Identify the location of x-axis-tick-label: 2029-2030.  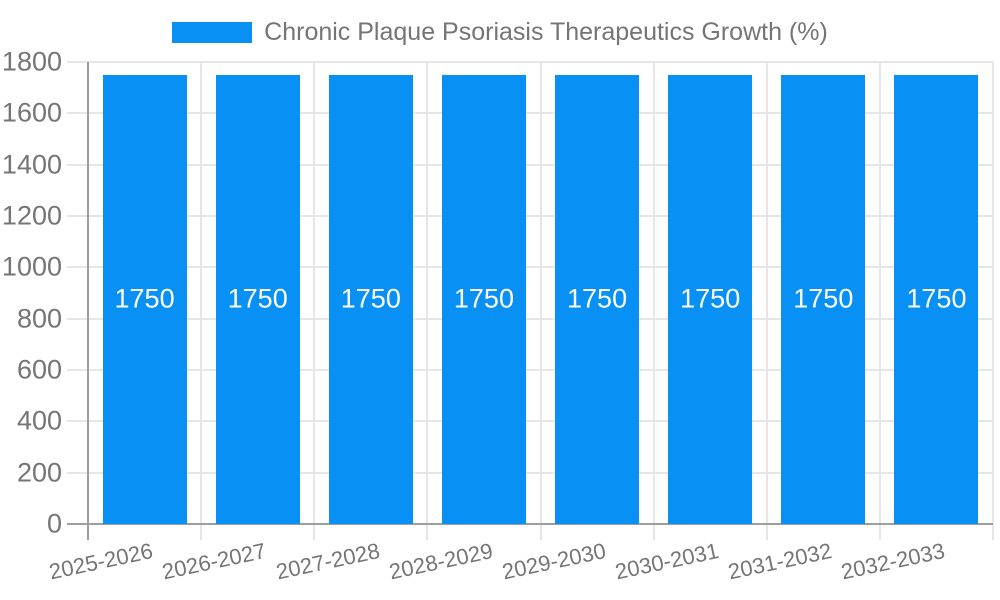
(553, 561).